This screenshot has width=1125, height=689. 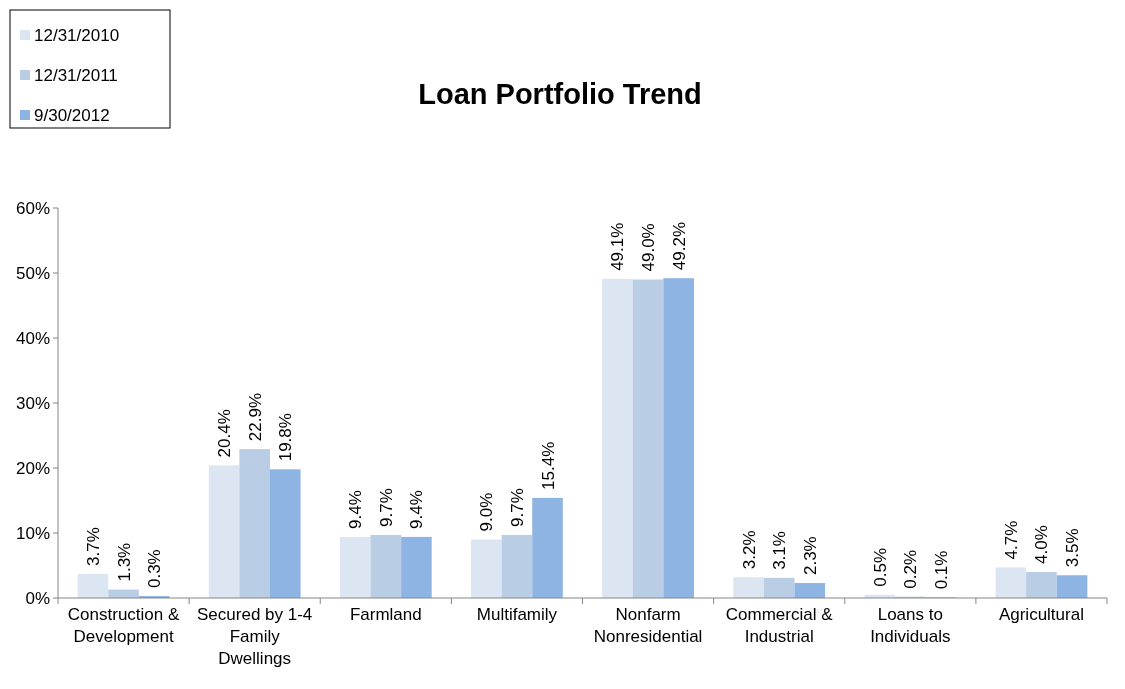 I want to click on y-tick-label: 30%, so click(x=32, y=403).